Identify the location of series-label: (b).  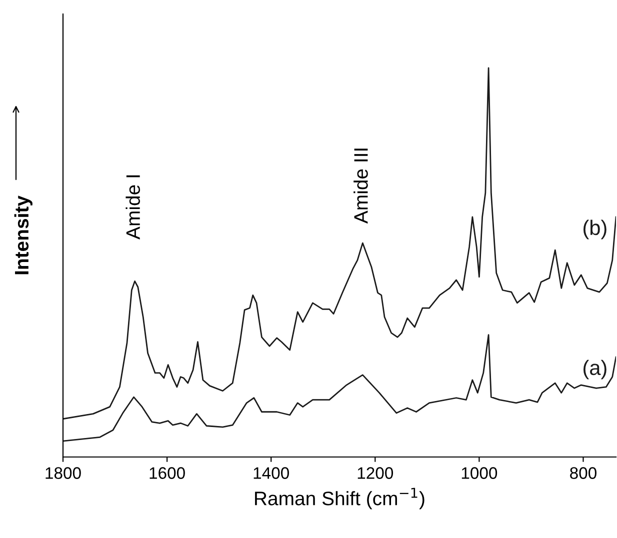
(595, 230).